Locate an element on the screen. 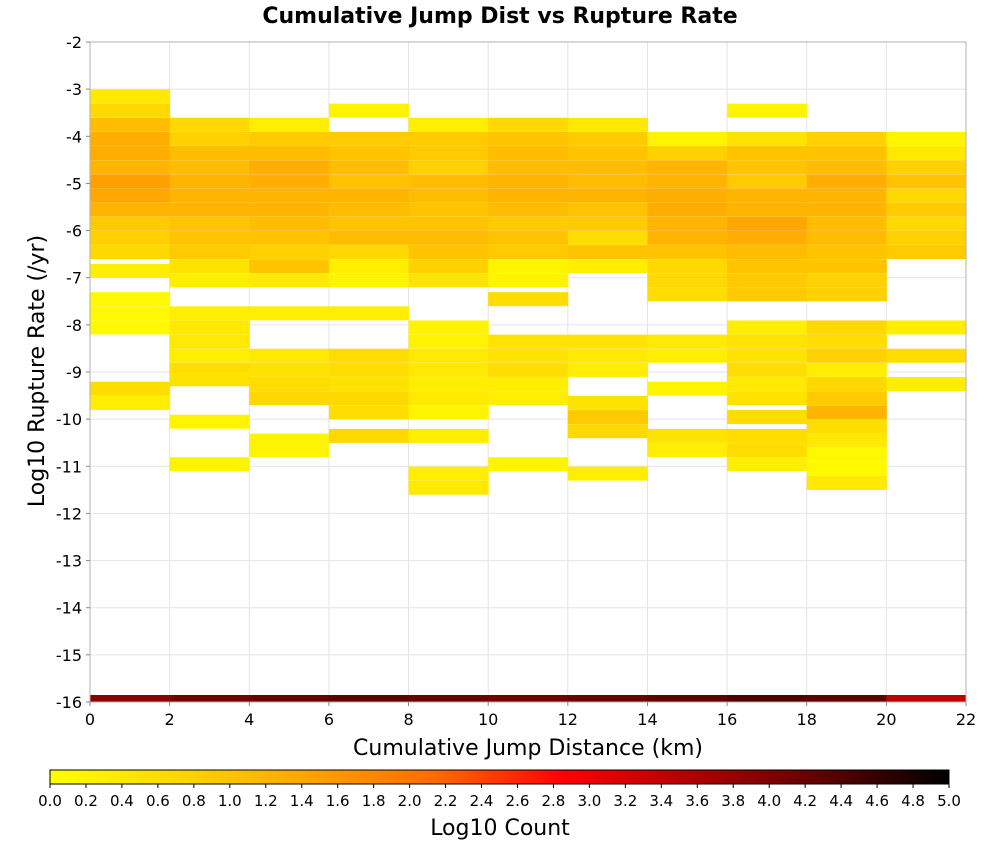  colorbar-tick-label: 0.6 is located at coordinates (158, 801).